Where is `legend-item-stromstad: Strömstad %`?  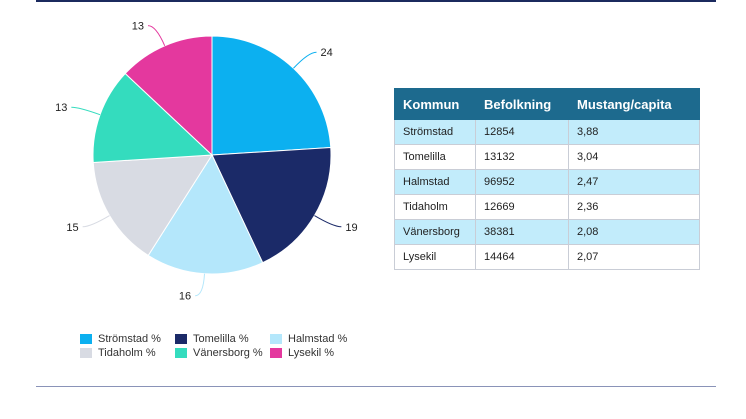
legend-item-stromstad: Strömstad % is located at coordinates (127, 339).